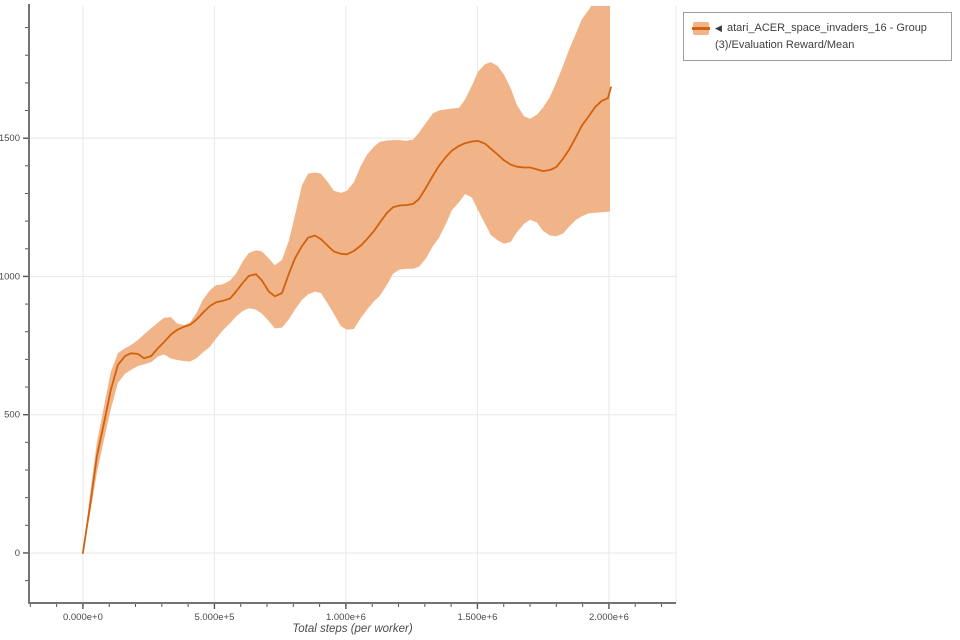 This screenshot has width=960, height=640. What do you see at coordinates (10, 138) in the screenshot?
I see `y-tick-label: 1500` at bounding box center [10, 138].